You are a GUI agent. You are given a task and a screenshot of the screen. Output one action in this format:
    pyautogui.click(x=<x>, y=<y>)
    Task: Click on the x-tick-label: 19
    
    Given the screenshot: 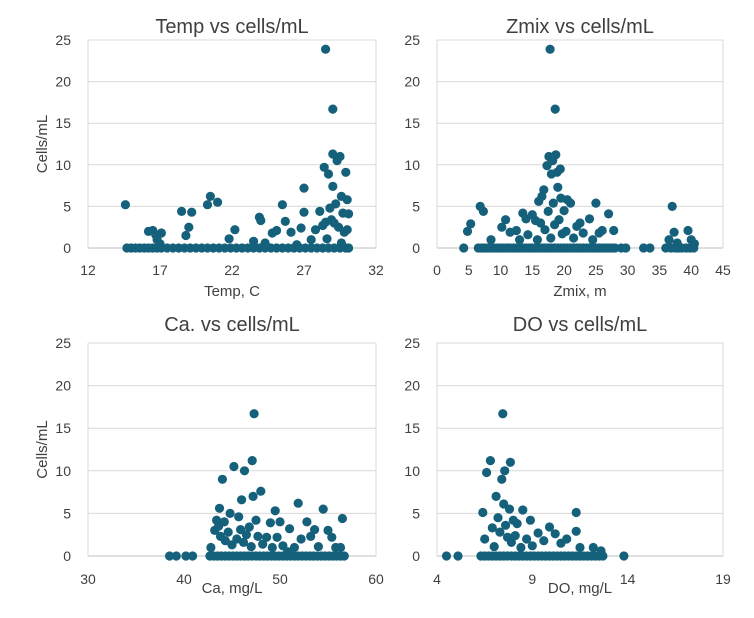 What is the action you would take?
    pyautogui.click(x=723, y=579)
    